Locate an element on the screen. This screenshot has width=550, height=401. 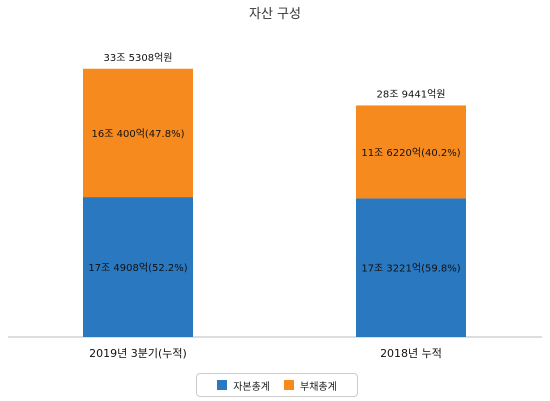
legend-label-equity: 자본총계 is located at coordinates (251, 387).